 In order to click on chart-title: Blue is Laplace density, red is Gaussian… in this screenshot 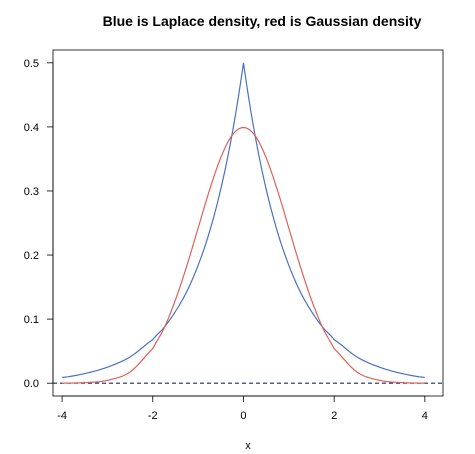, I will do `click(262, 21)`.